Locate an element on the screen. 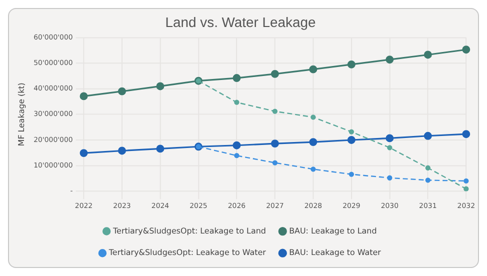 The image size is (487, 276). y-axis-title: MF Leakage (kt) is located at coordinates (21, 114).